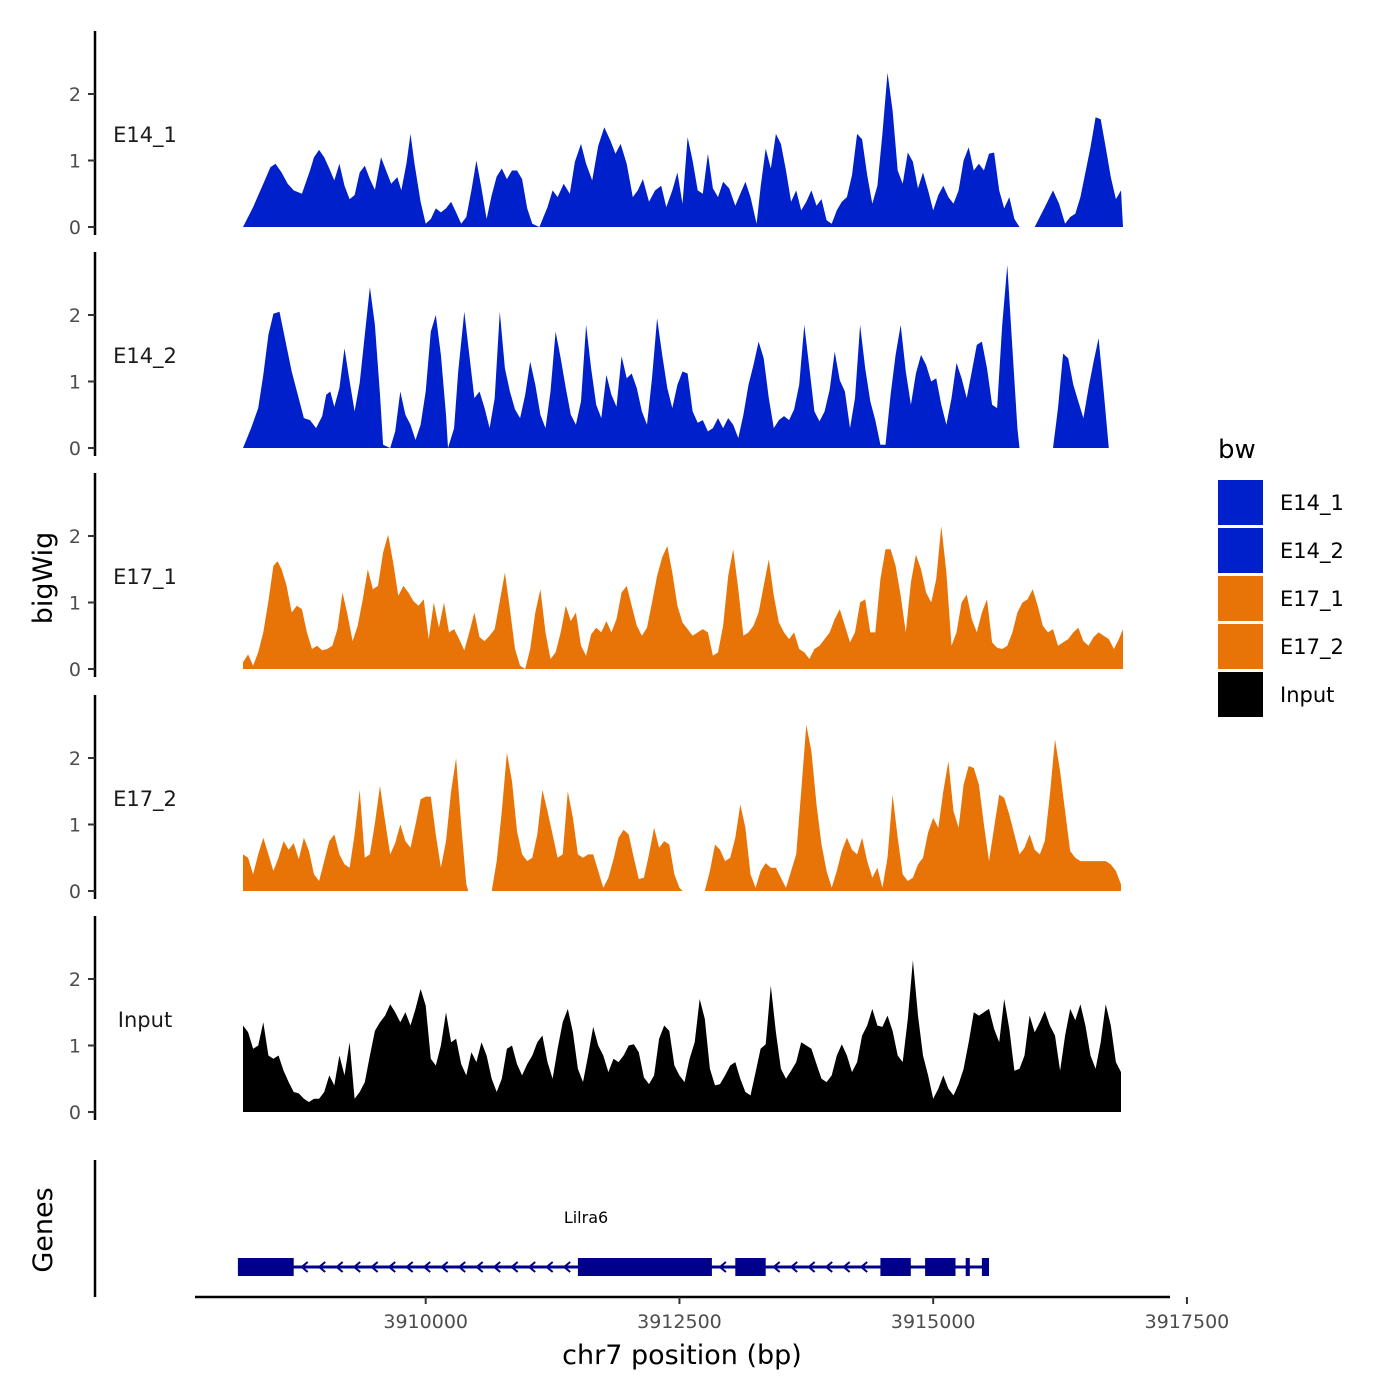 Image resolution: width=1400 pixels, height=1400 pixels. I want to click on legend-label-E14_2: E14_2, so click(1312, 551).